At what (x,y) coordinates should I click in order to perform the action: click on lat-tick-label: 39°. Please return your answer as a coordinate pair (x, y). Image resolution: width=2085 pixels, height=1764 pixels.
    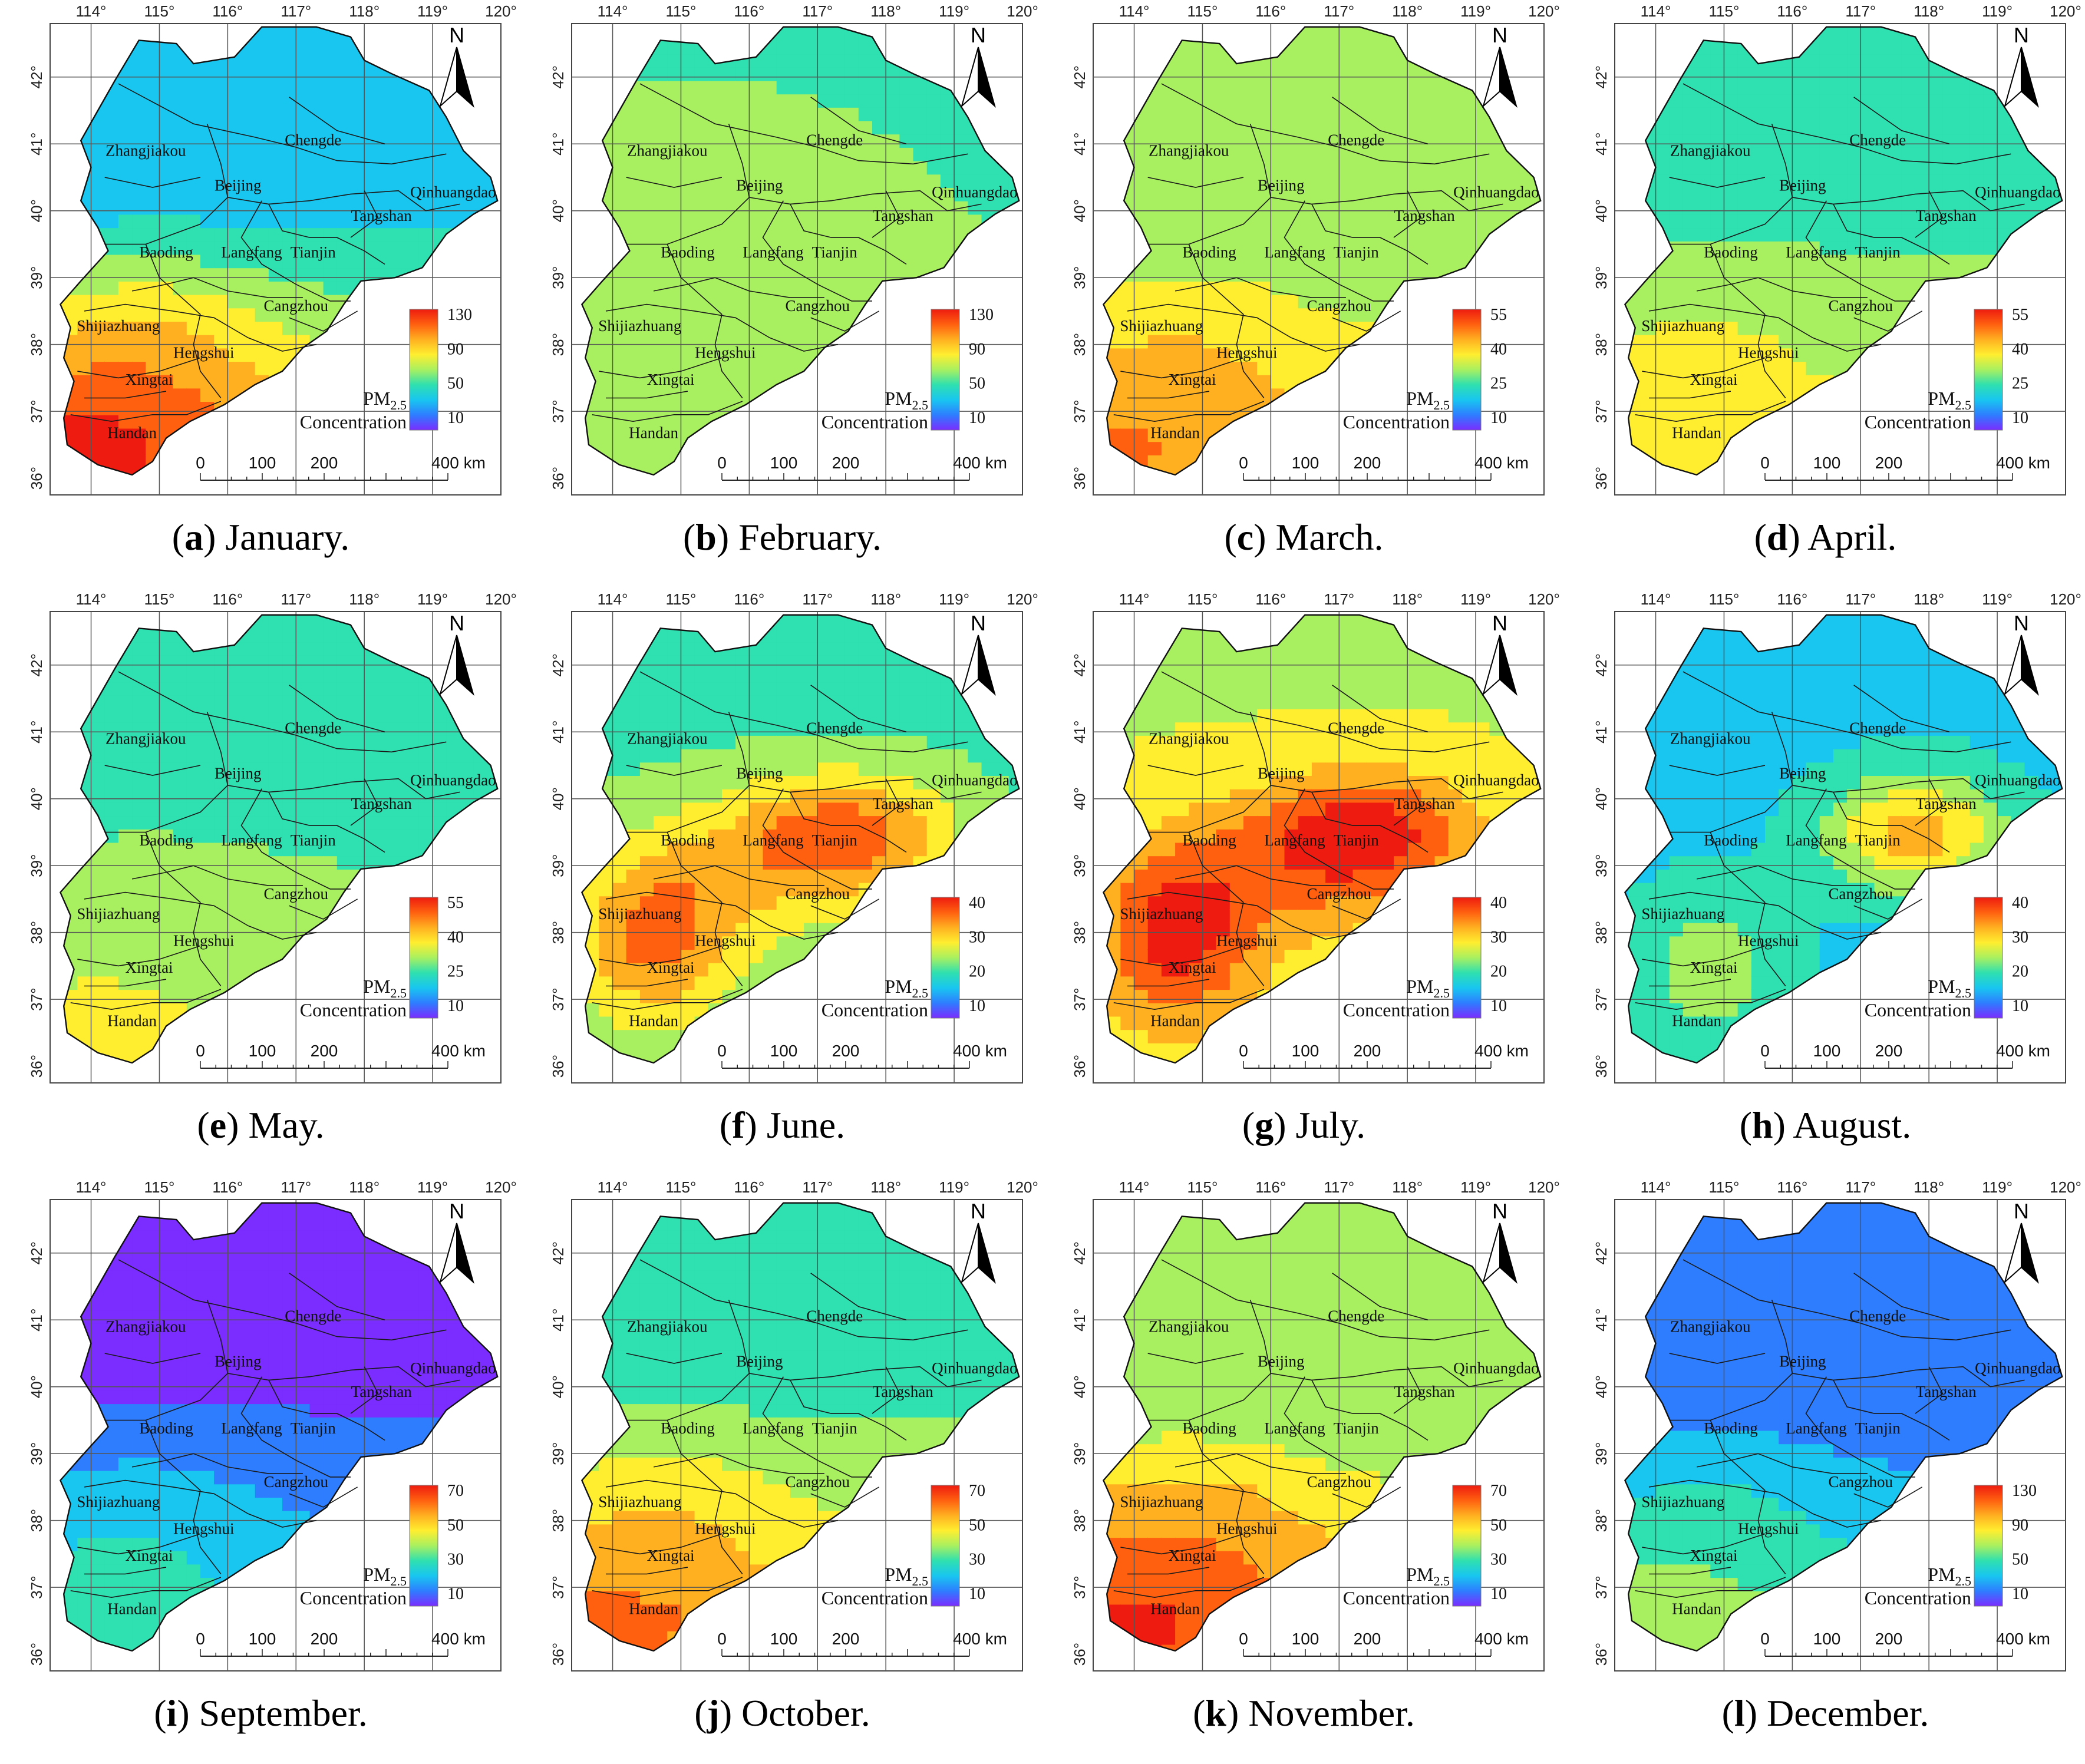
    Looking at the image, I should click on (1601, 865).